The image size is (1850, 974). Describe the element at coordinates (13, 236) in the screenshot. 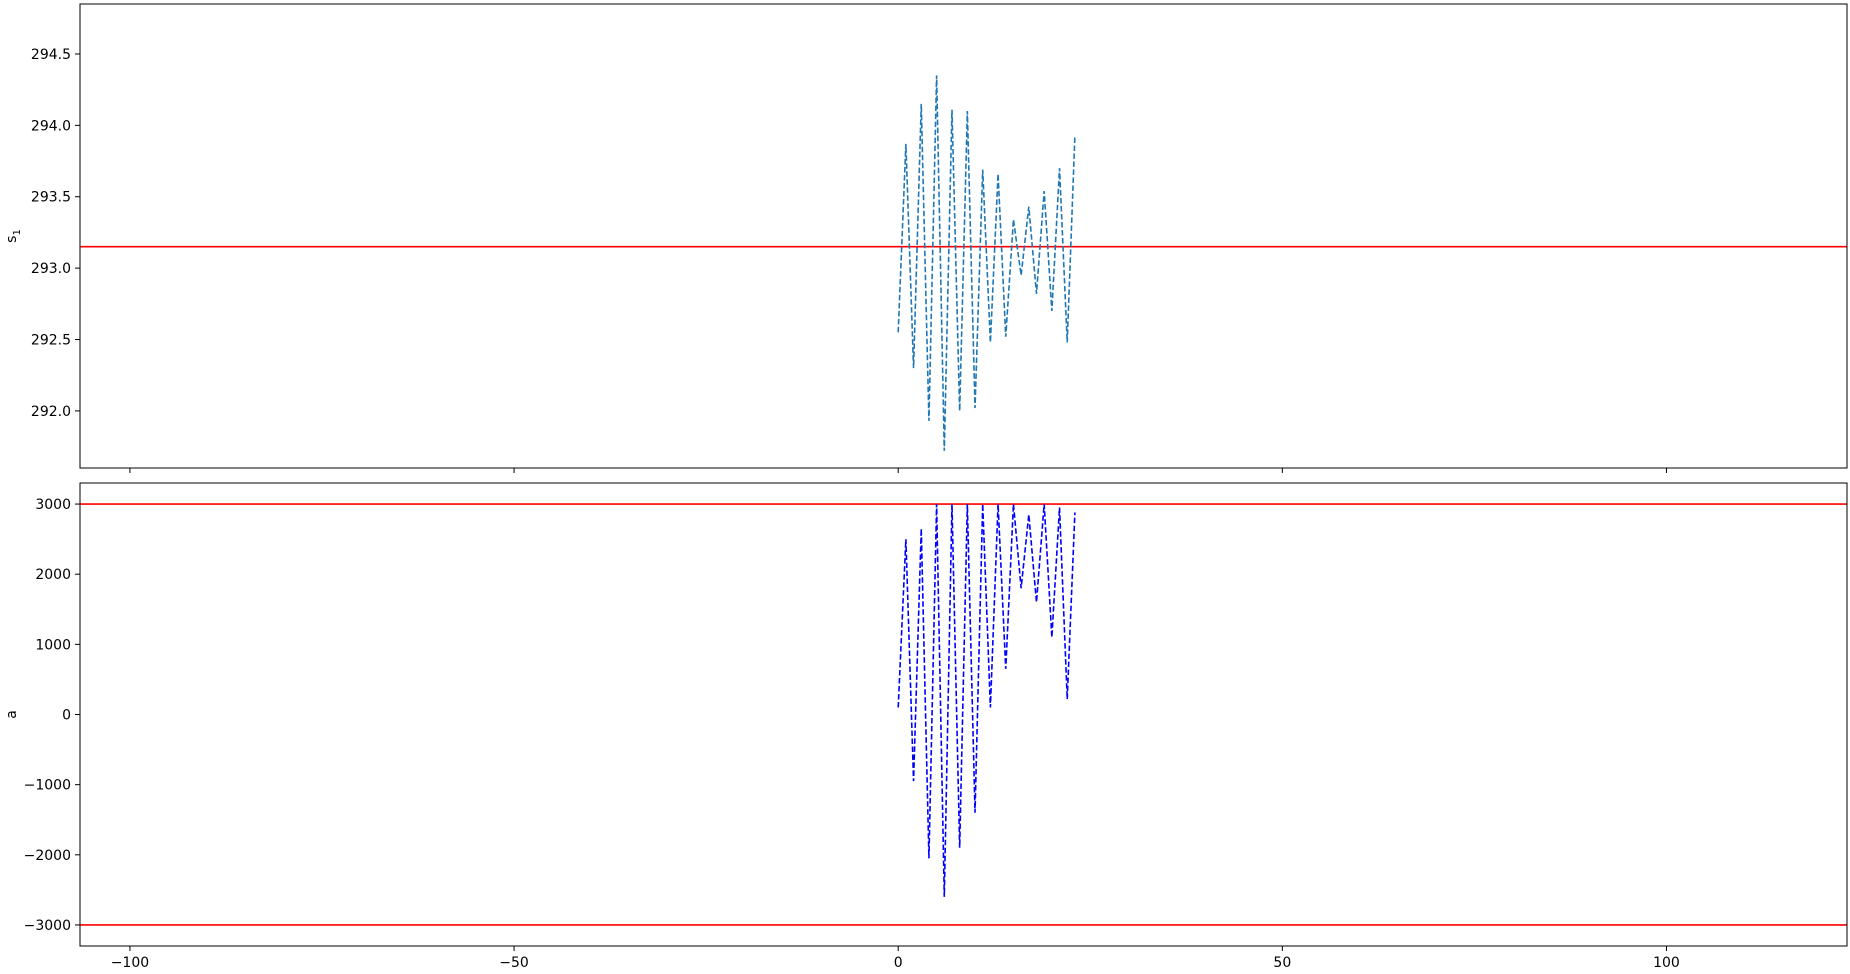

I see `chart-0-y-axis-label: s1` at that location.